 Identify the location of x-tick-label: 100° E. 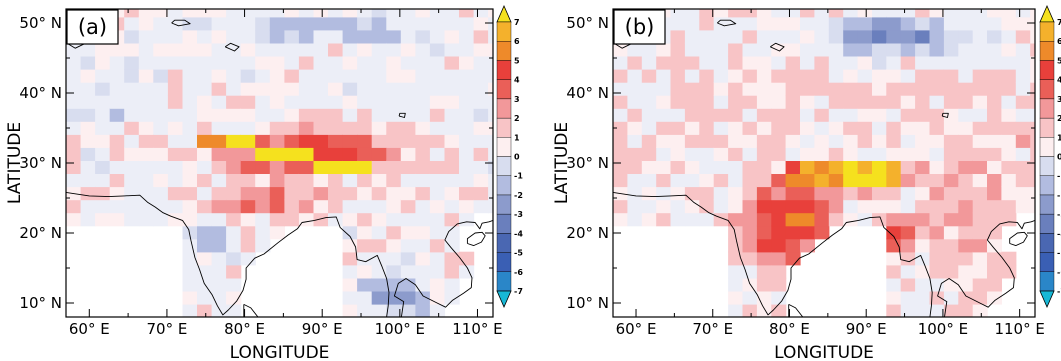
(943, 329).